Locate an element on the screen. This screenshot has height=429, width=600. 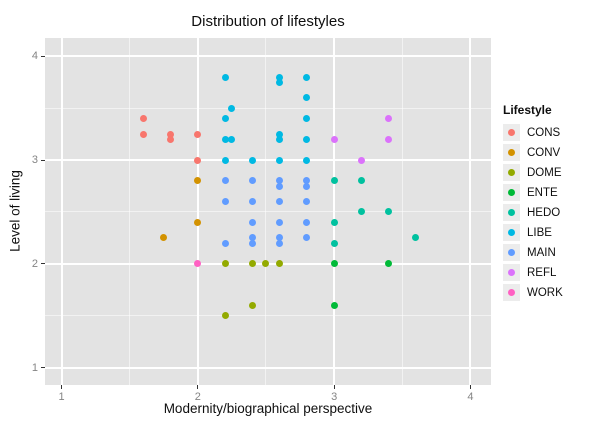
x-tick-label: 2 is located at coordinates (197, 397).